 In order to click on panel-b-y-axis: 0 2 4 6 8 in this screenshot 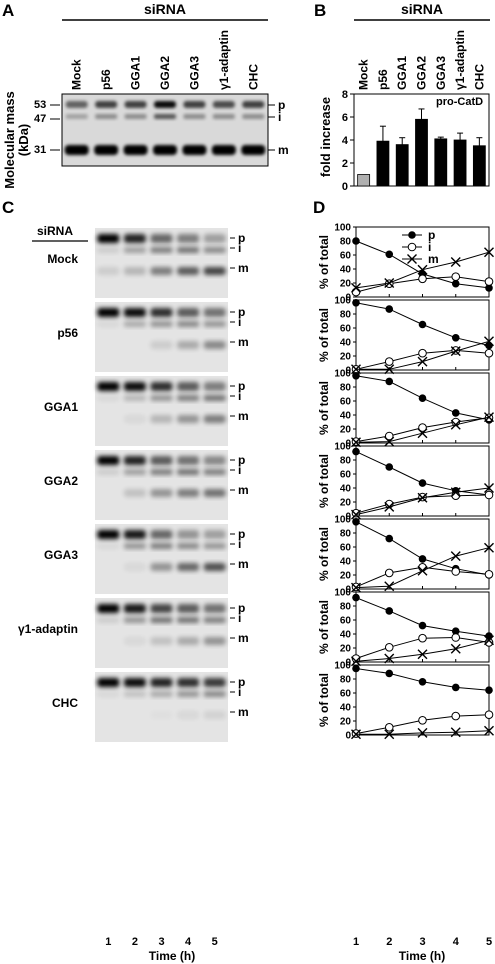, I will do `click(348, 141)`.